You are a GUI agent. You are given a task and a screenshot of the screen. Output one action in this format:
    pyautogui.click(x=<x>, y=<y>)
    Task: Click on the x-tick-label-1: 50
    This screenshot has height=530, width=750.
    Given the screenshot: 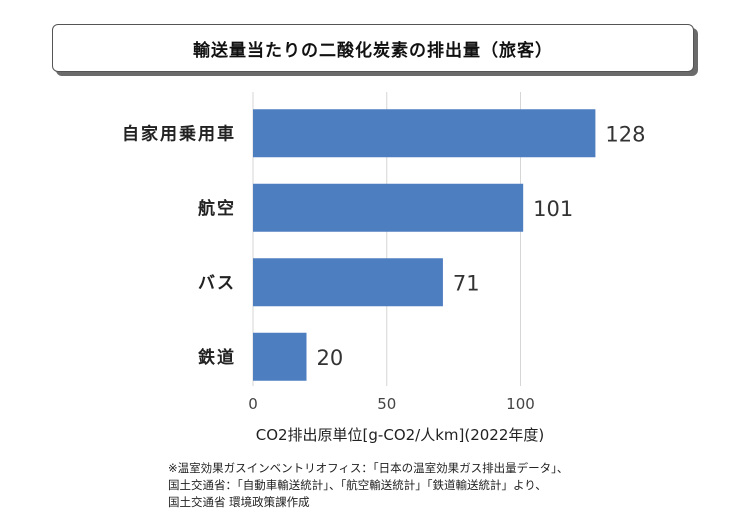 What is the action you would take?
    pyautogui.click(x=386, y=404)
    